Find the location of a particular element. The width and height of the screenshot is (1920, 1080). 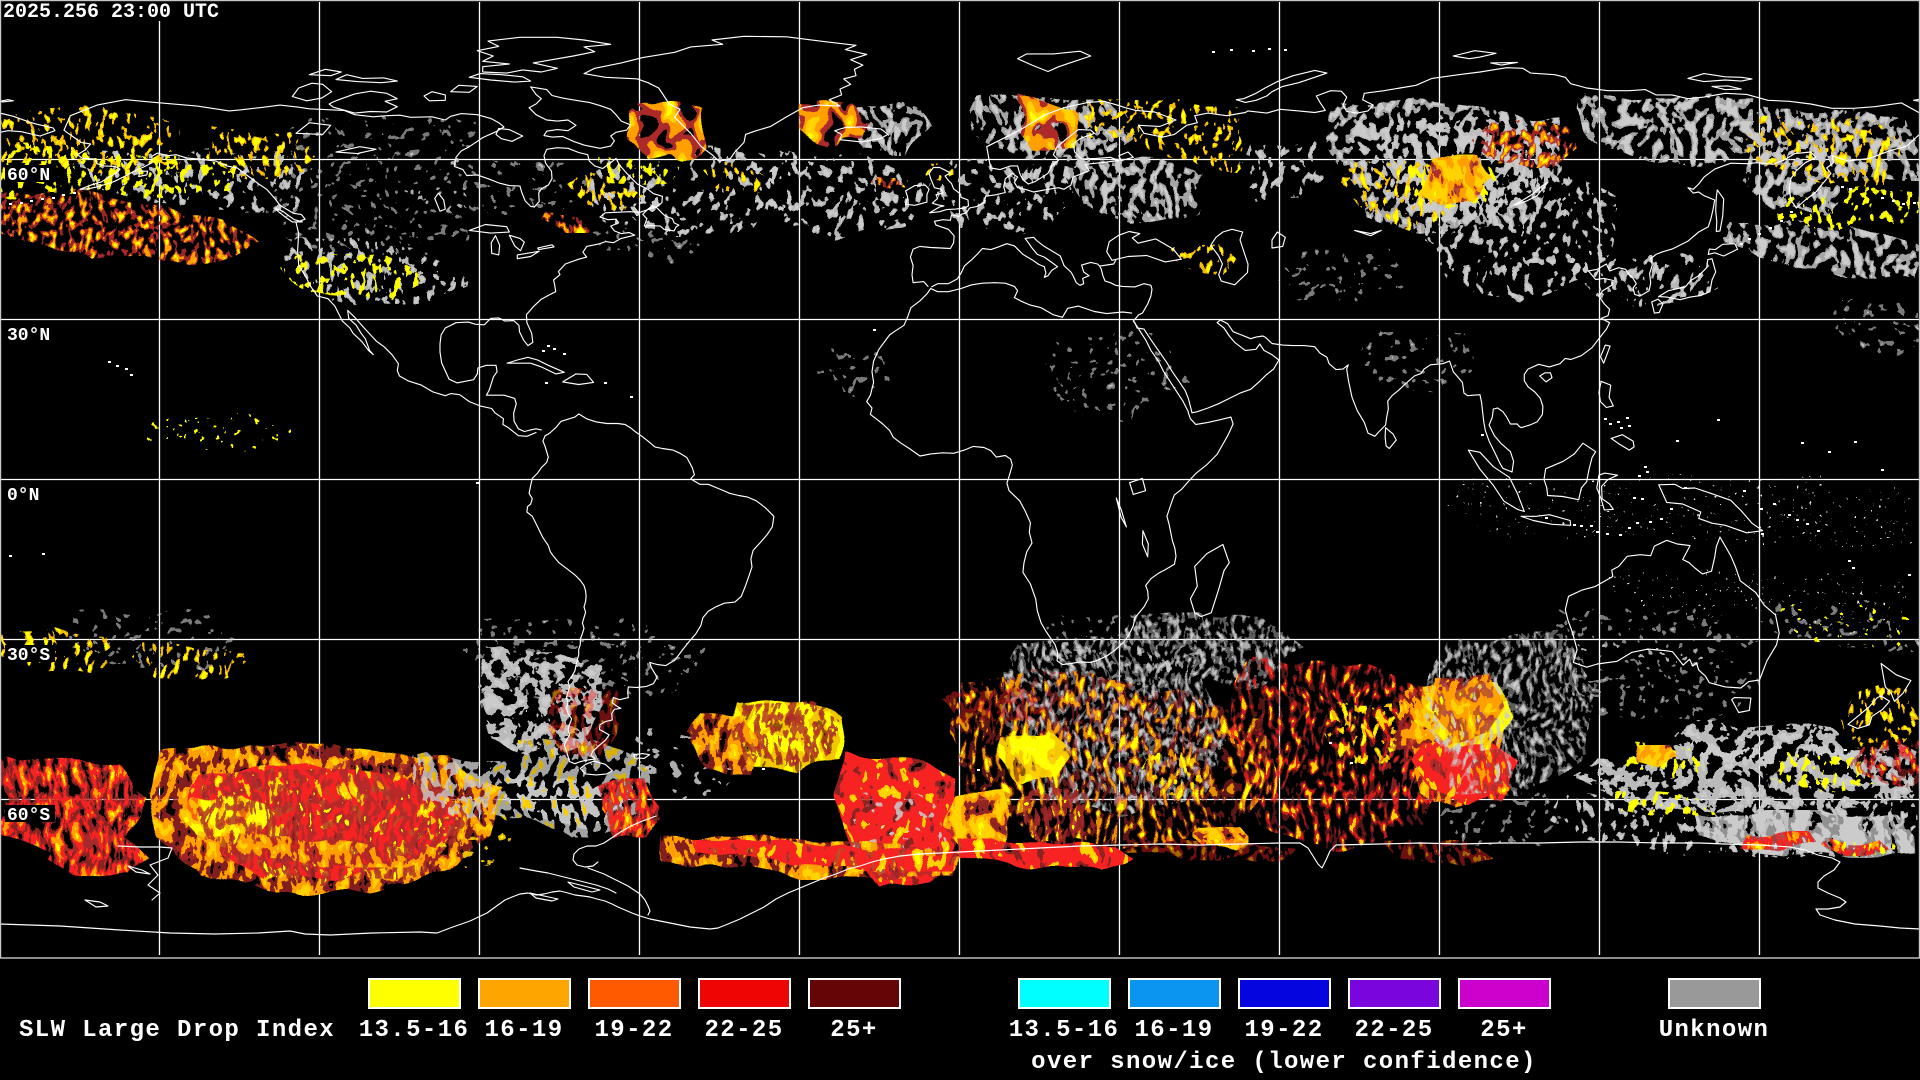

svg-text: 0°N is located at coordinates (23, 496).